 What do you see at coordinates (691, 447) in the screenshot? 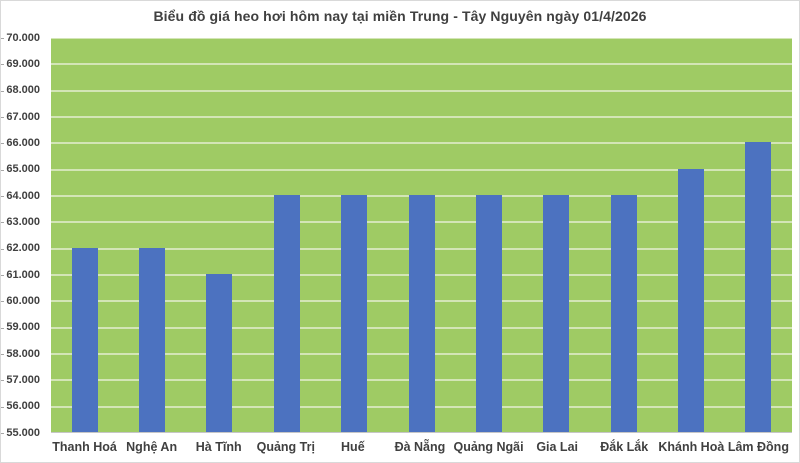
I see `x-tick-label: Khánh Hoà` at bounding box center [691, 447].